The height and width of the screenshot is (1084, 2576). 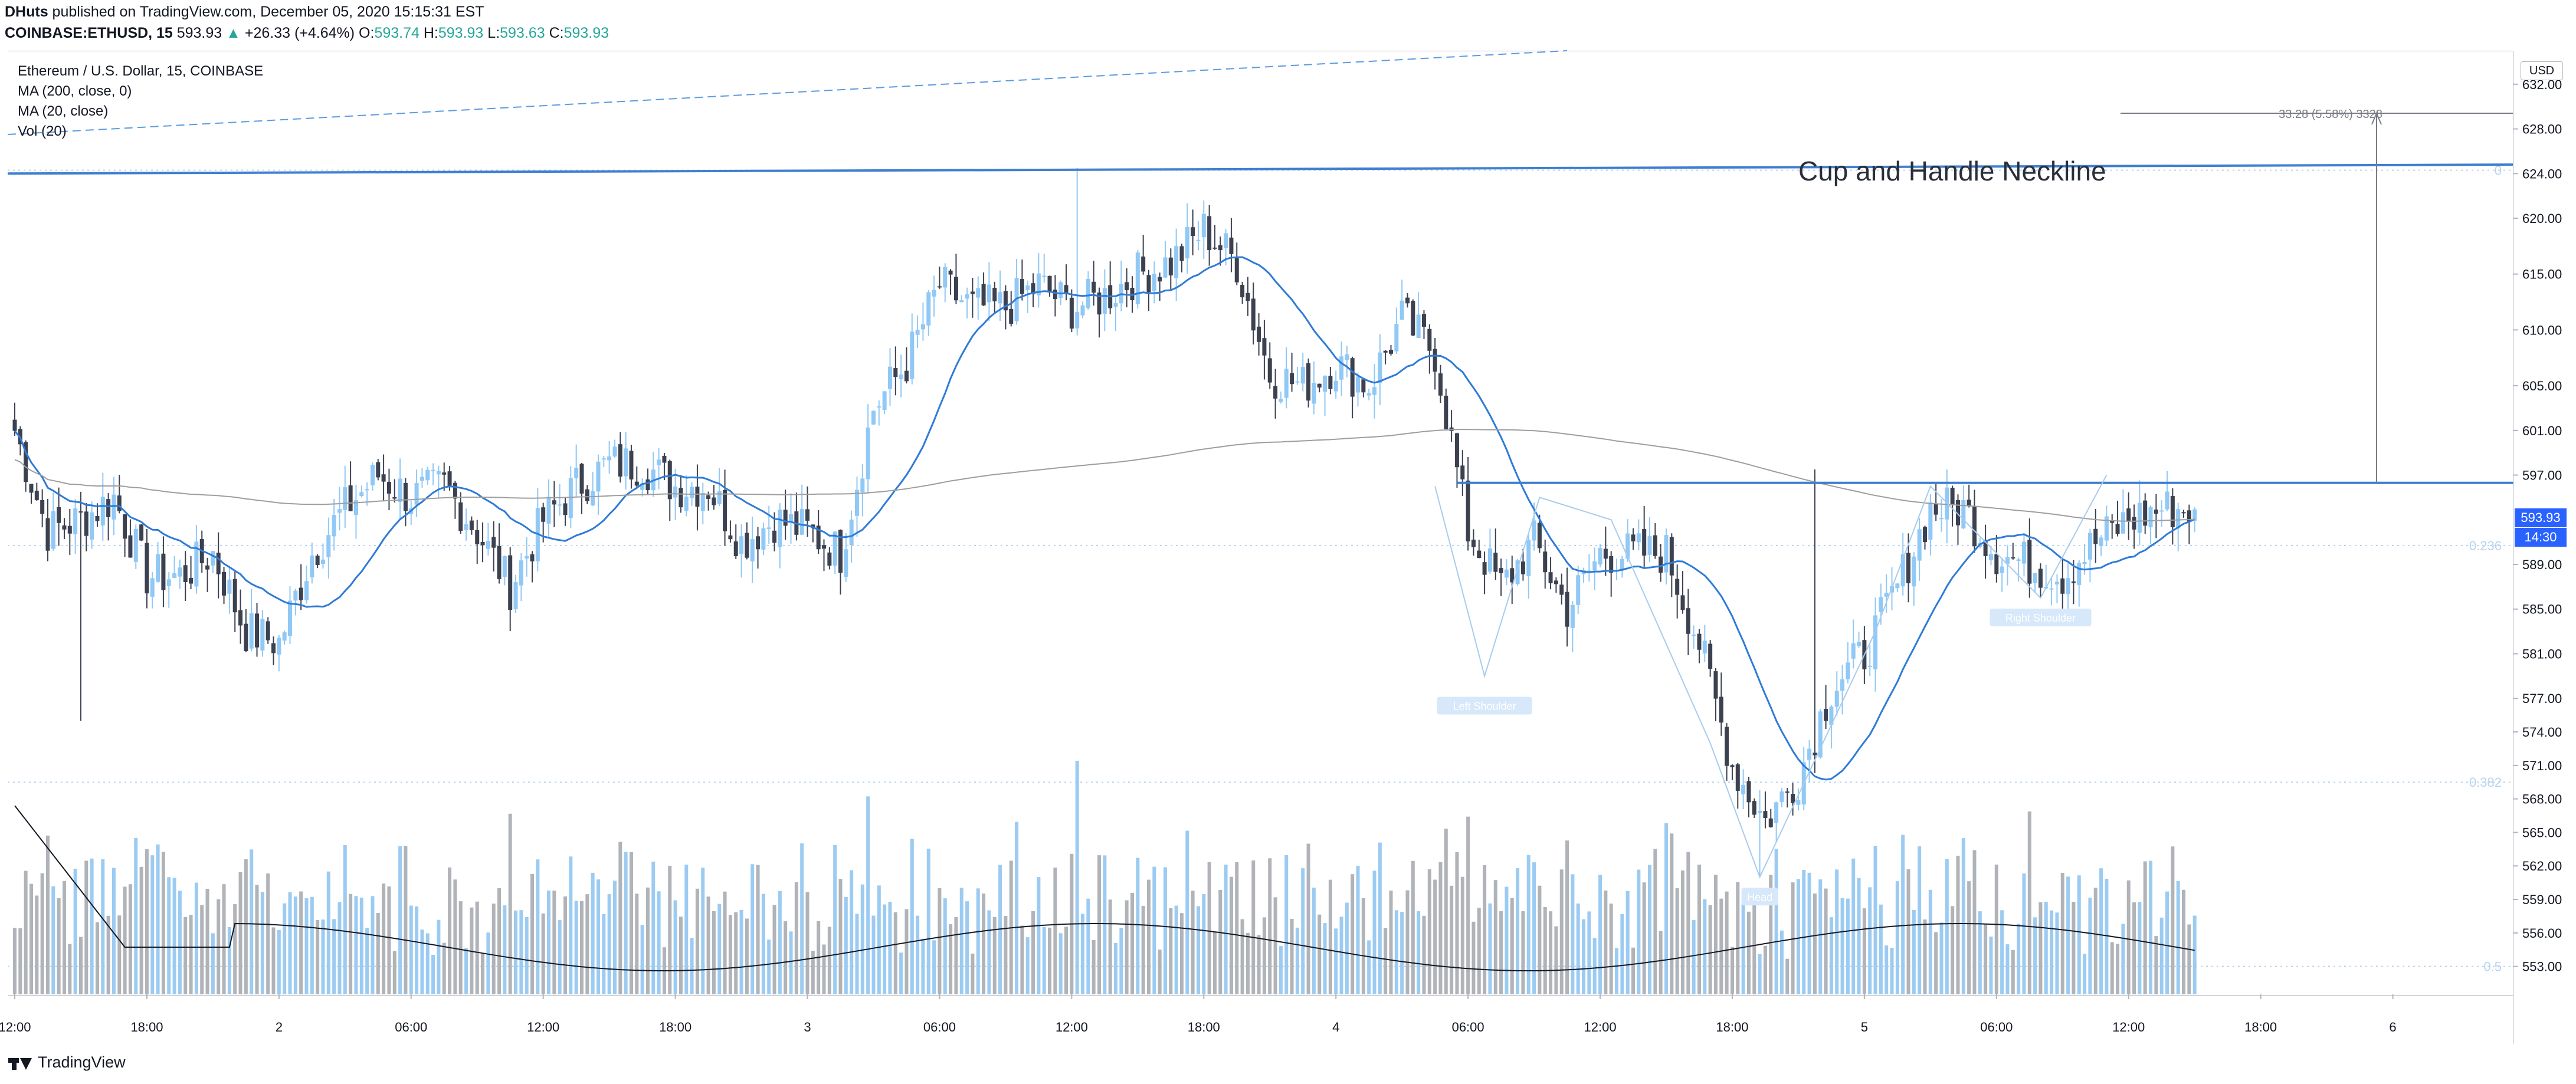 I want to click on last-price: 593.93, so click(x=199, y=33).